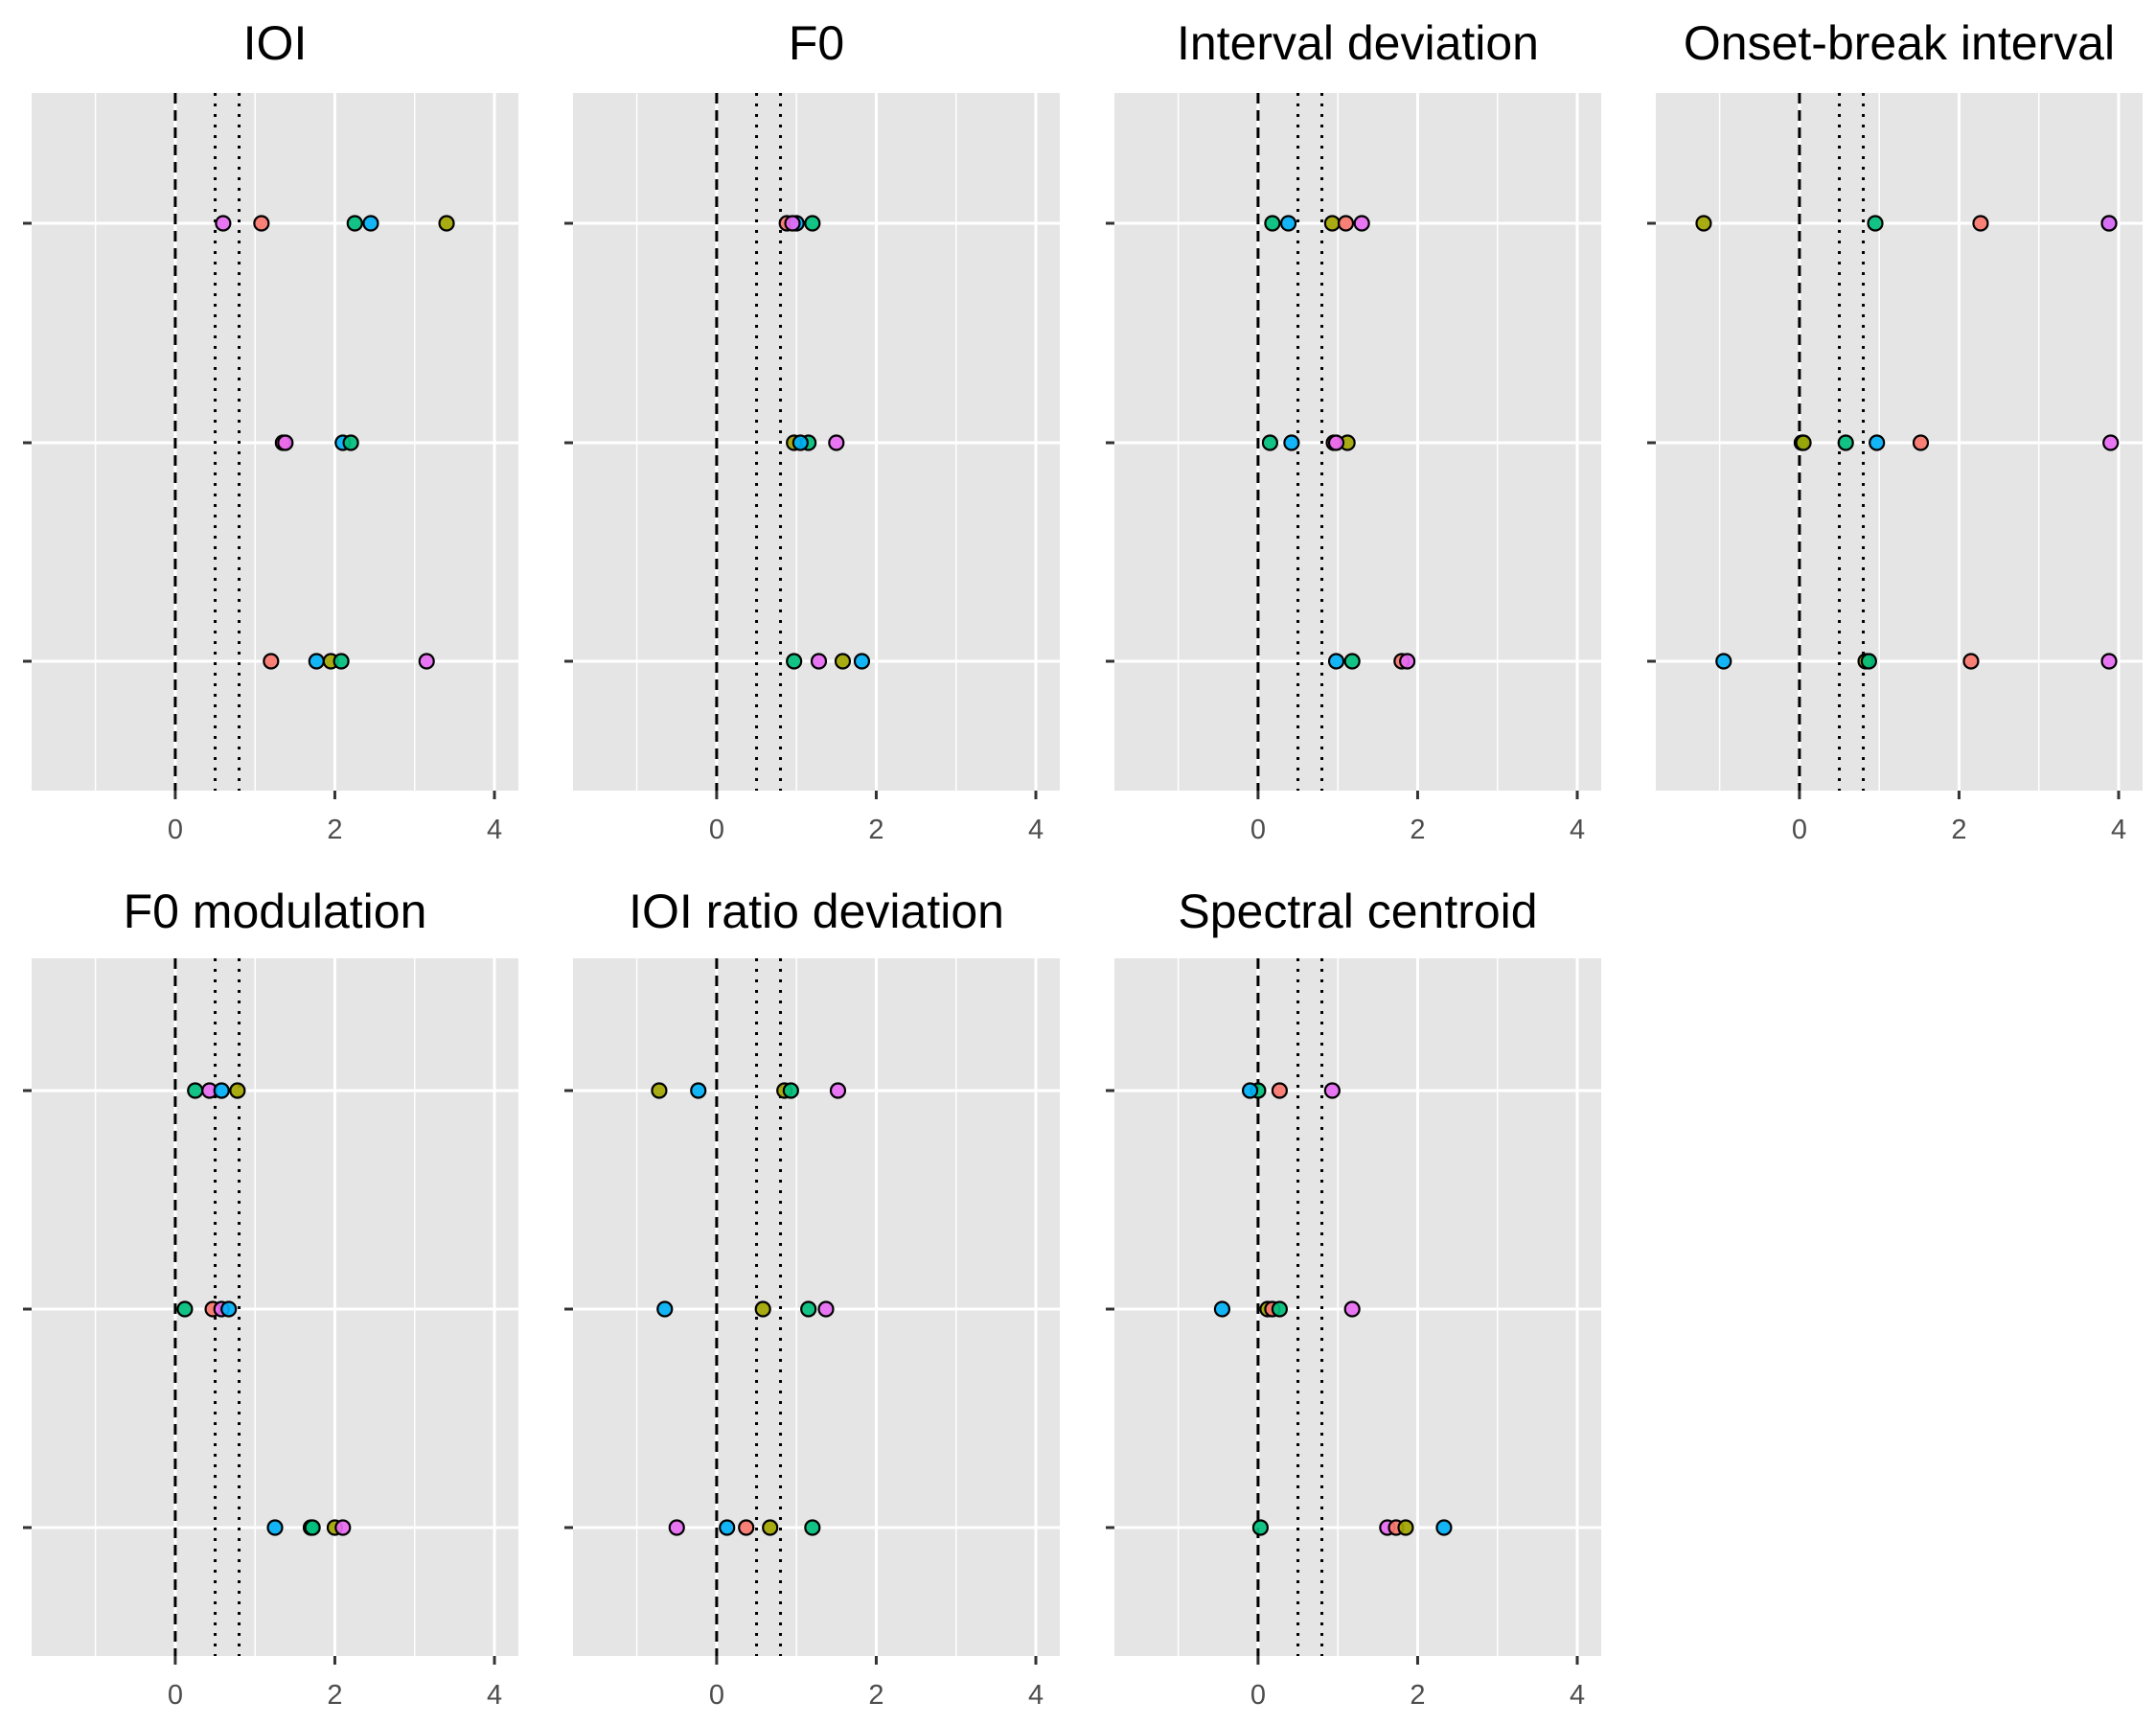 The height and width of the screenshot is (1725, 2156). Describe the element at coordinates (1357, 911) in the screenshot. I see `panel-title: Spectral centroid` at that location.